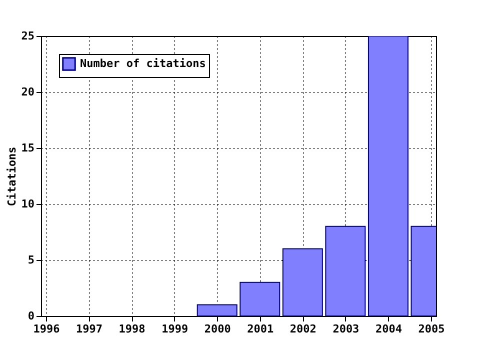 The image size is (480, 350). I want to click on x-tick-label: 1998, so click(132, 329).